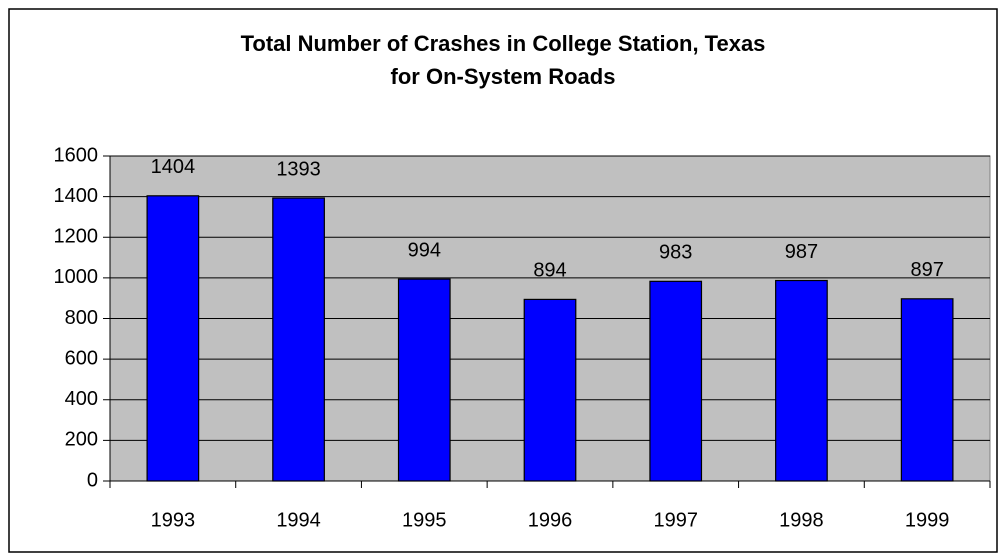  What do you see at coordinates (81, 358) in the screenshot?
I see `y-tick-label: 600` at bounding box center [81, 358].